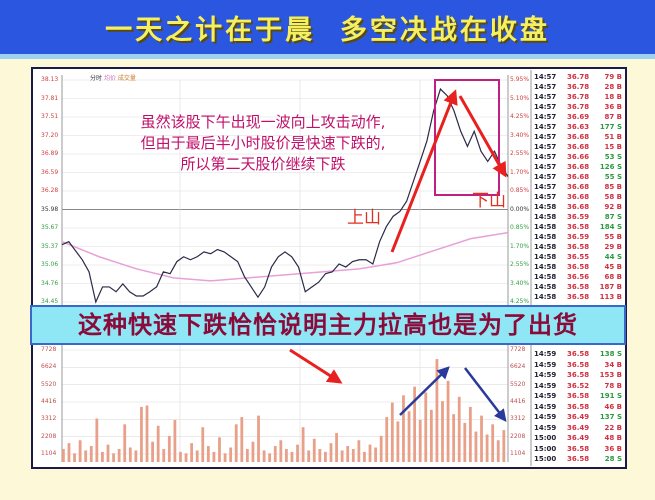 Image resolution: width=655 pixels, height=500 pixels. Describe the element at coordinates (610, 287) in the screenshot. I see `tick-volume: 187 B` at that location.